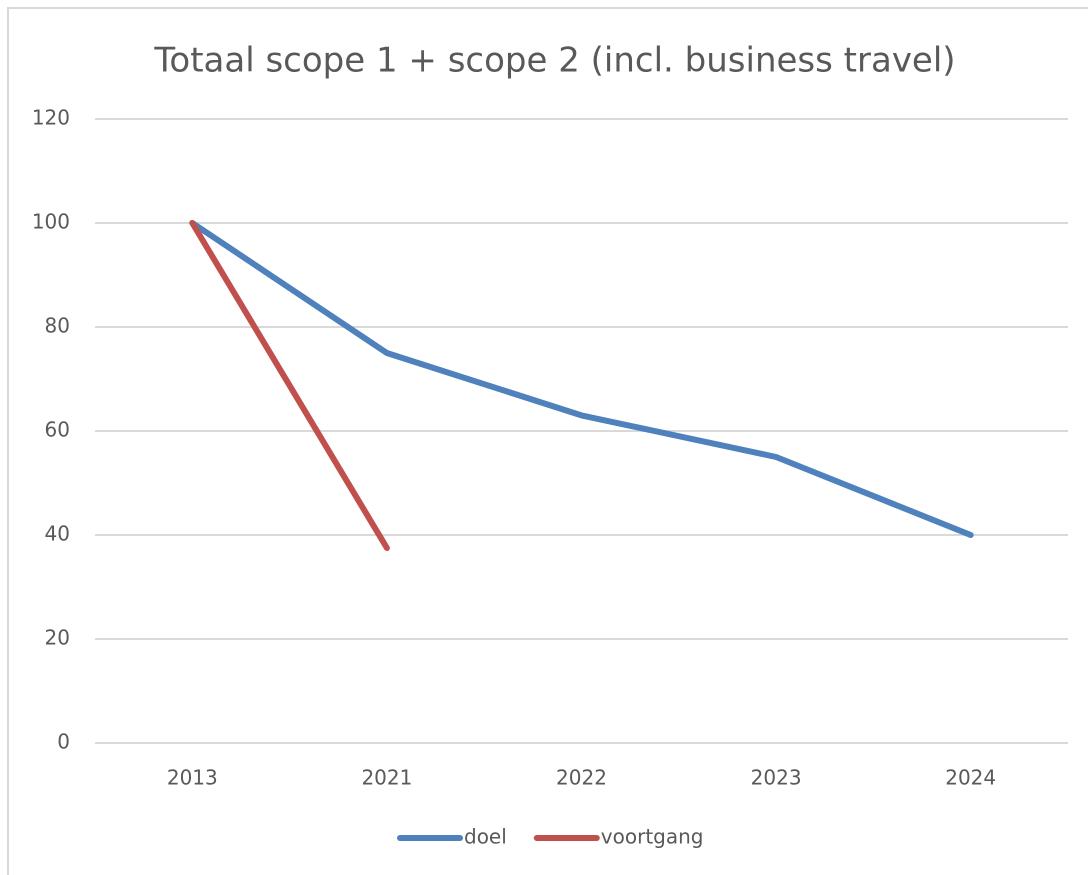  Describe the element at coordinates (970, 778) in the screenshot. I see `x-tick-label: 2024` at that location.